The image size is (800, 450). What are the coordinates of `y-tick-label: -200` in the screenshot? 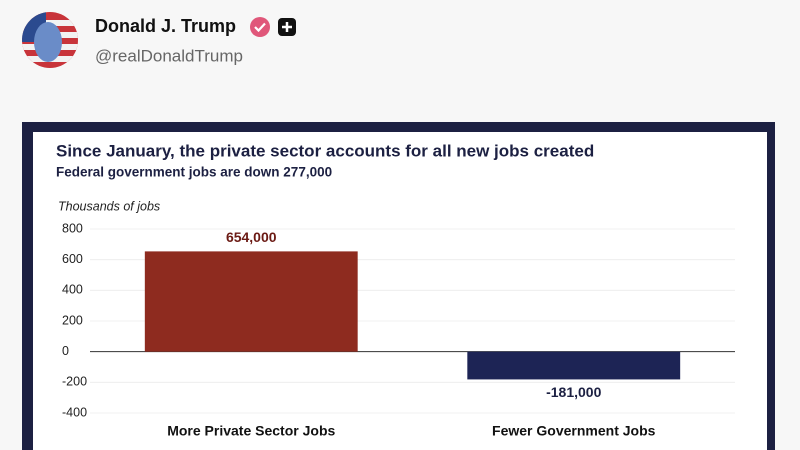 It's located at (74, 382).